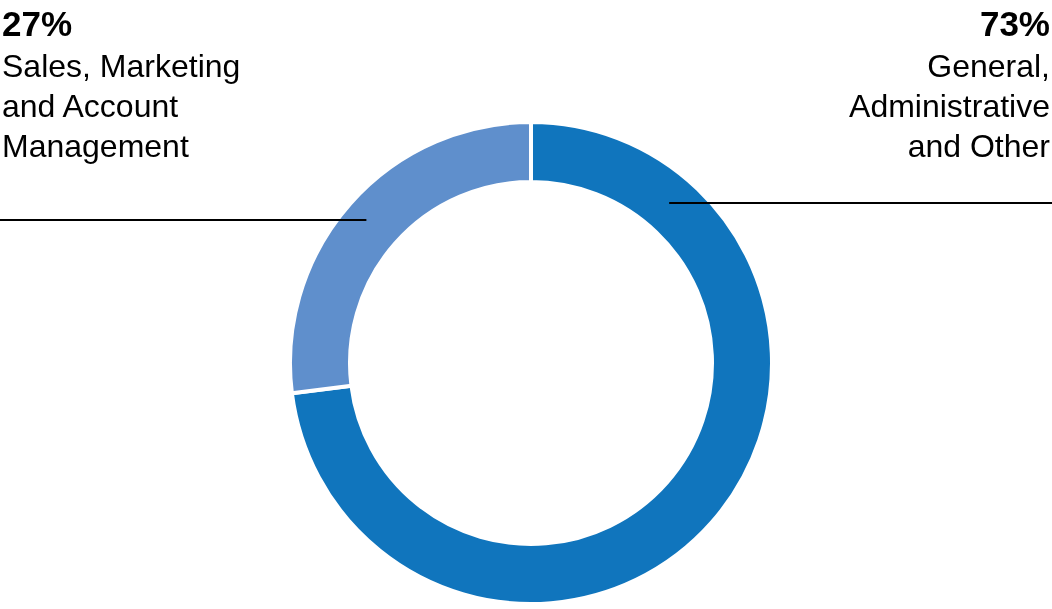 The width and height of the screenshot is (1052, 609). I want to click on slice-label: General, Administrative and Other, so click(949, 106).